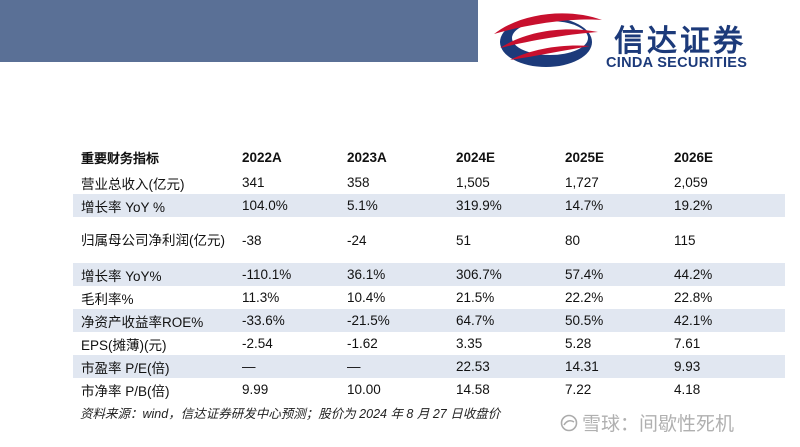 This screenshot has height=447, width=800. Describe the element at coordinates (687, 389) in the screenshot. I see `cell-2026e: 4.18` at that location.